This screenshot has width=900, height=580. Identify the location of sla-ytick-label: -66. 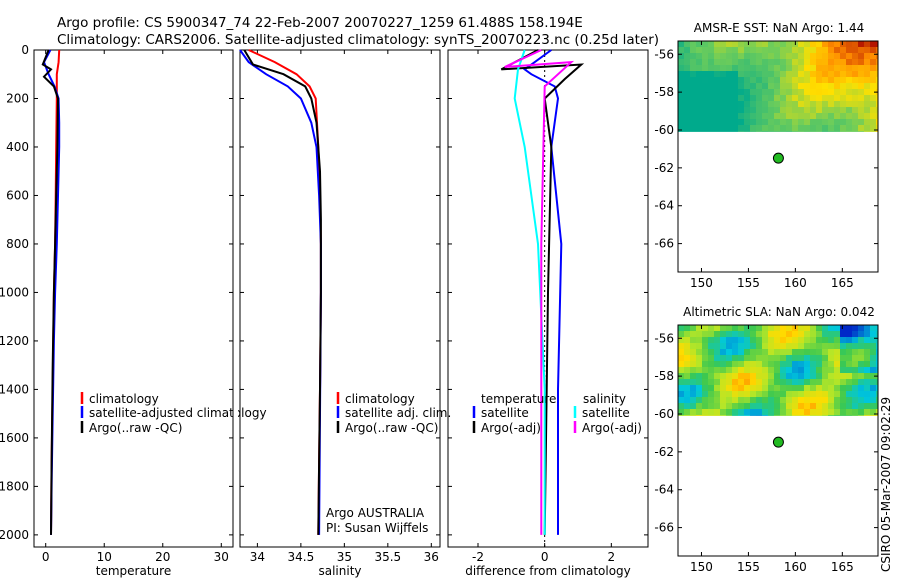
(664, 528).